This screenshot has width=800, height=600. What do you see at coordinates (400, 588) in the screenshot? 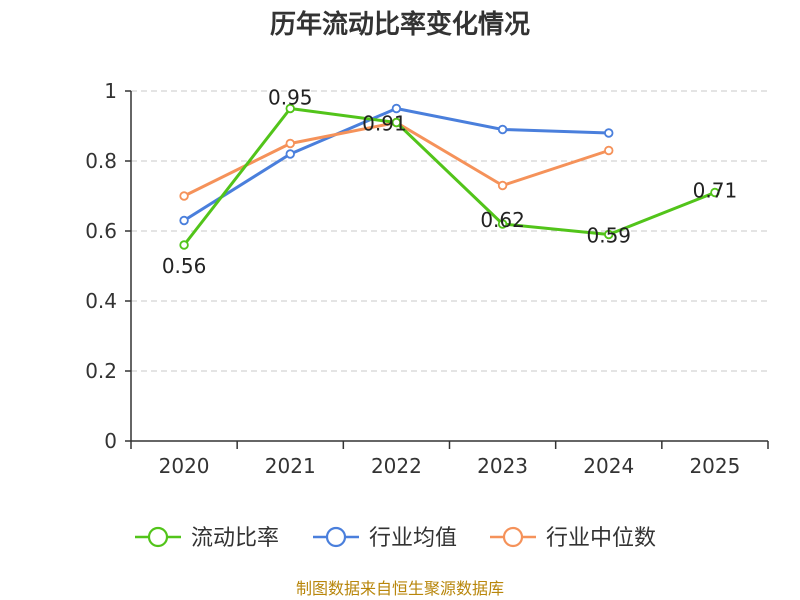
I see `source-note: 制图数据来自恒生聚源数据库` at bounding box center [400, 588].